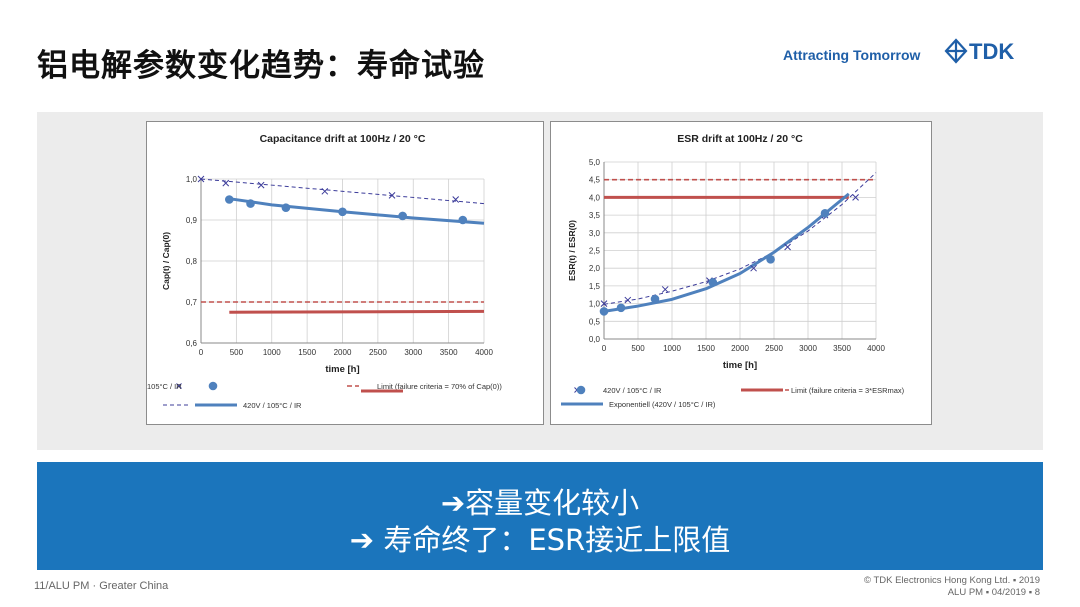 This screenshot has width=1080, height=607. I want to click on esr-x-tick-label: 0, so click(604, 348).